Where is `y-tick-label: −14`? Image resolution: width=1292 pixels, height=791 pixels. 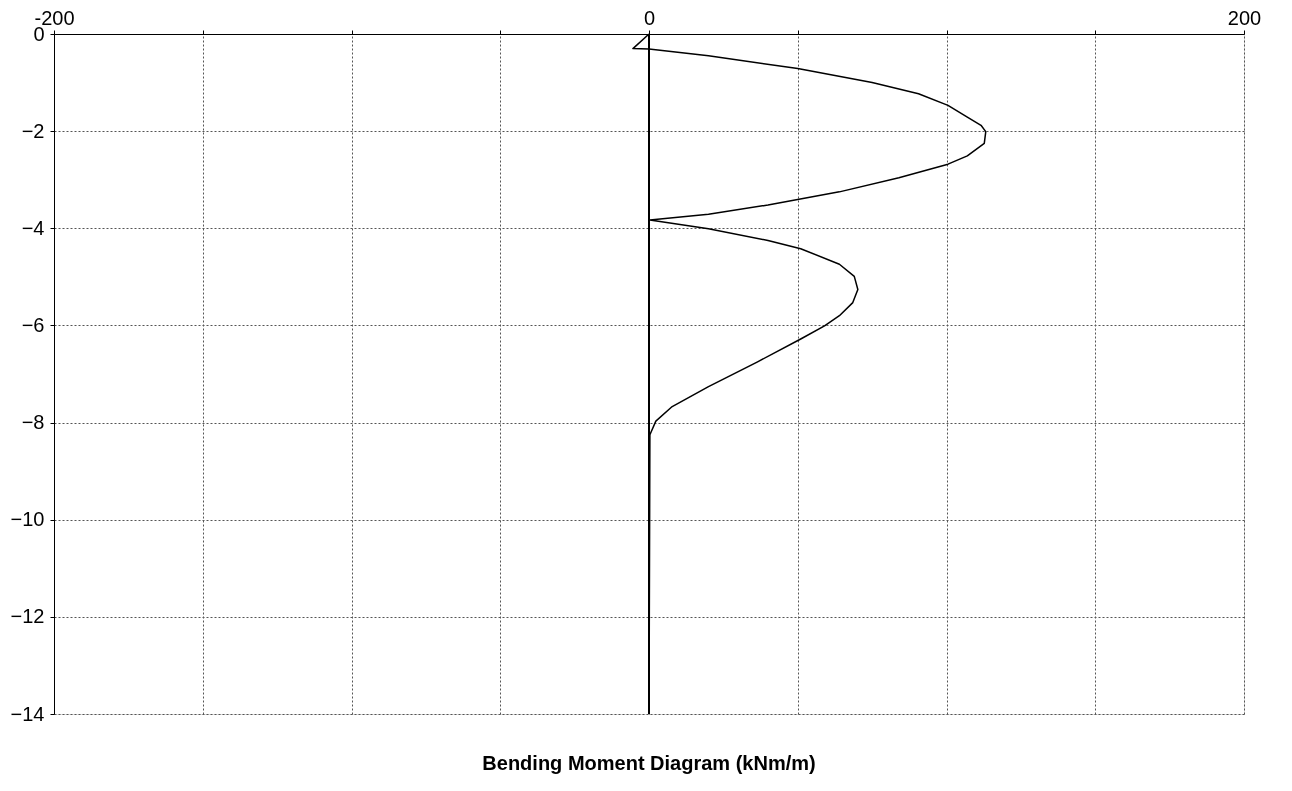
y-tick-label: −14 is located at coordinates (27, 713).